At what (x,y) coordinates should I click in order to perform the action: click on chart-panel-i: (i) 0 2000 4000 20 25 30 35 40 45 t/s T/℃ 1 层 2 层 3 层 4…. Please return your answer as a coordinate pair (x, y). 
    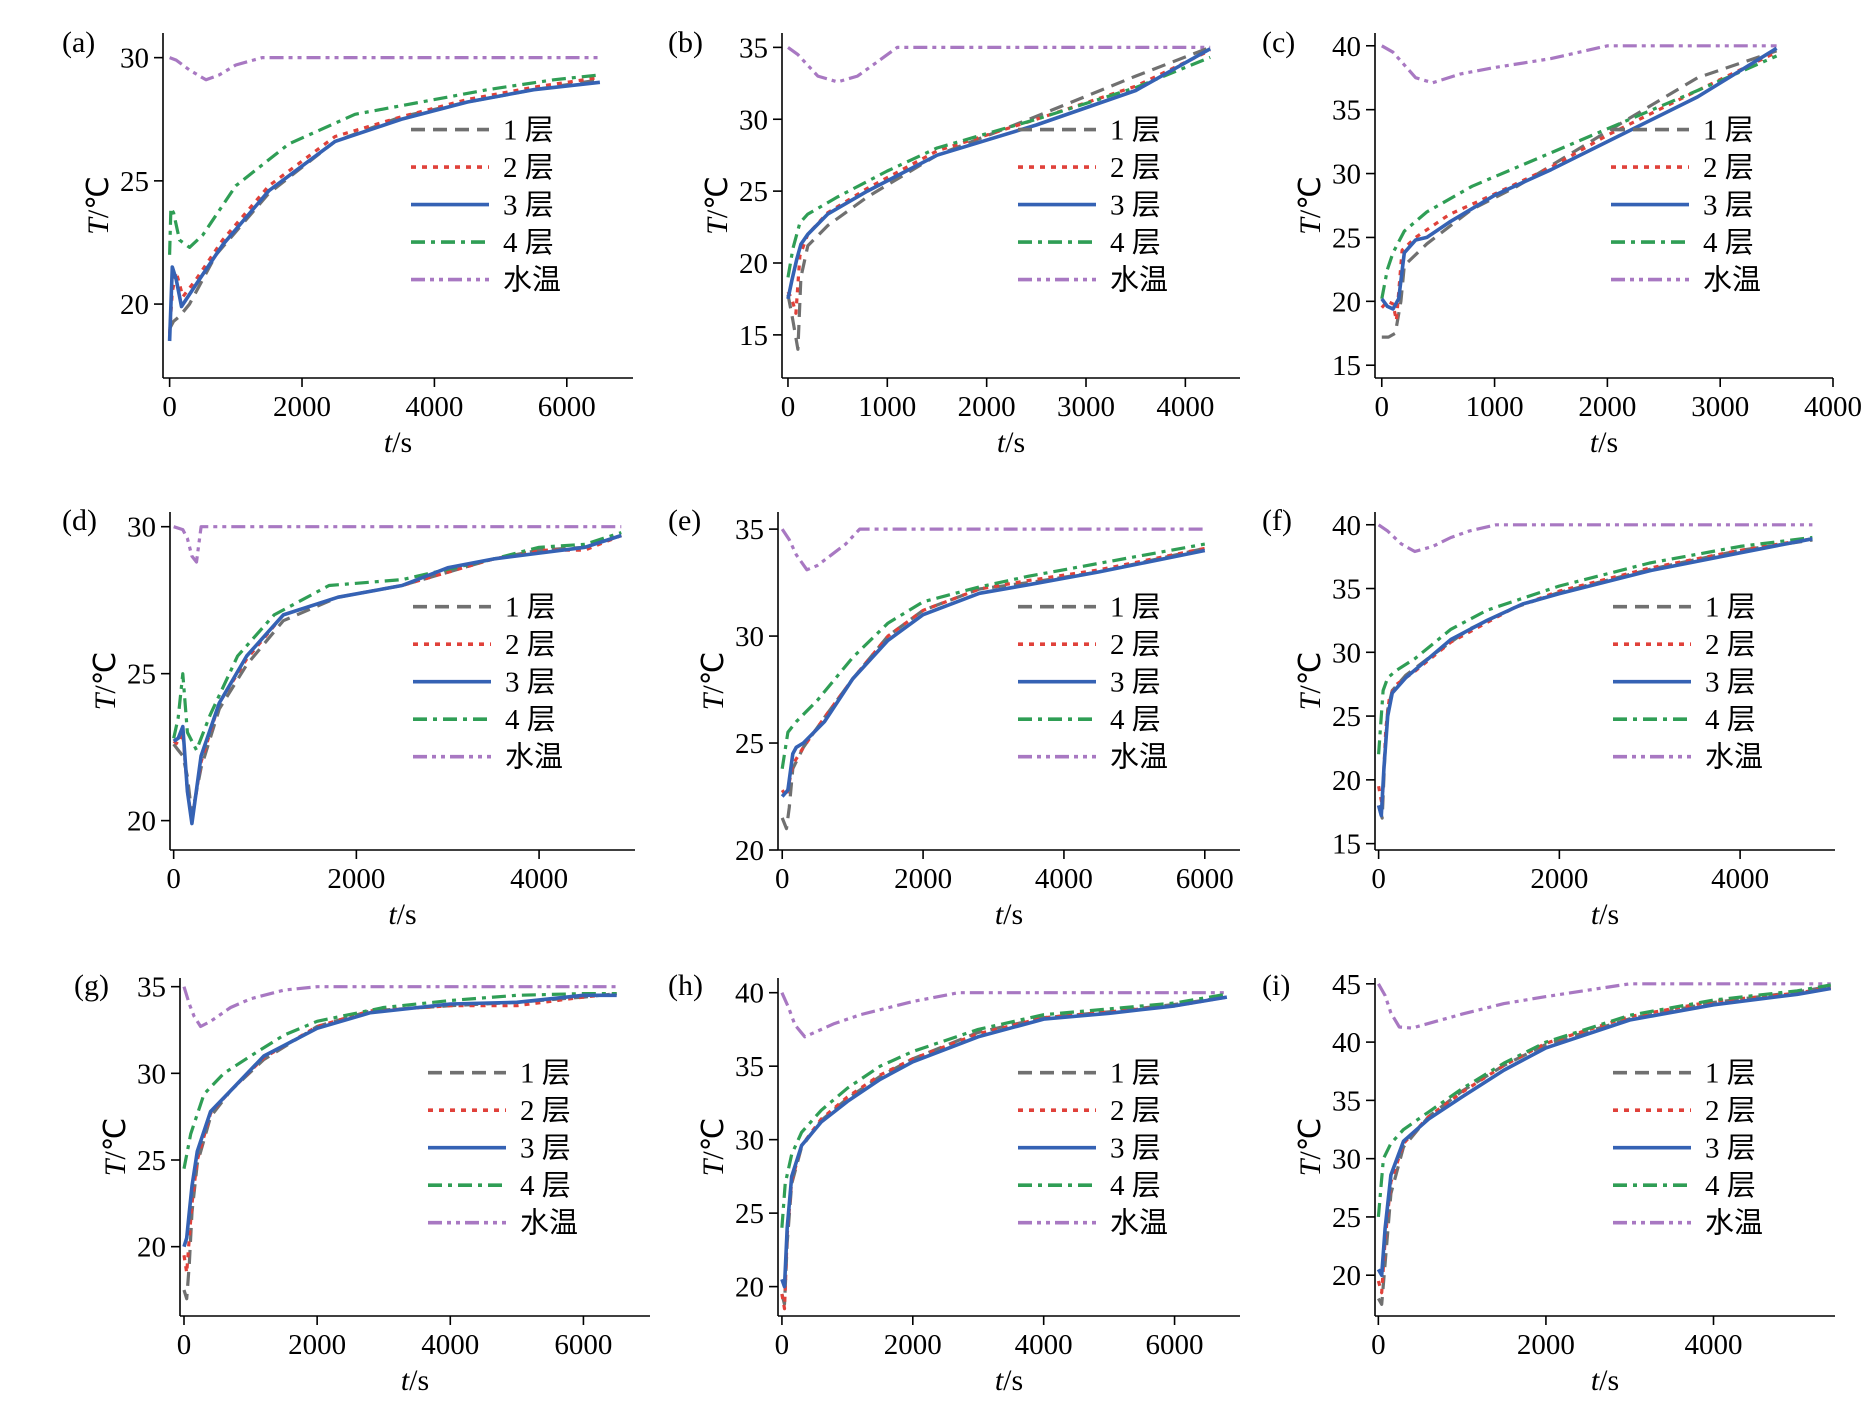
    Looking at the image, I should click on (1548, 1183).